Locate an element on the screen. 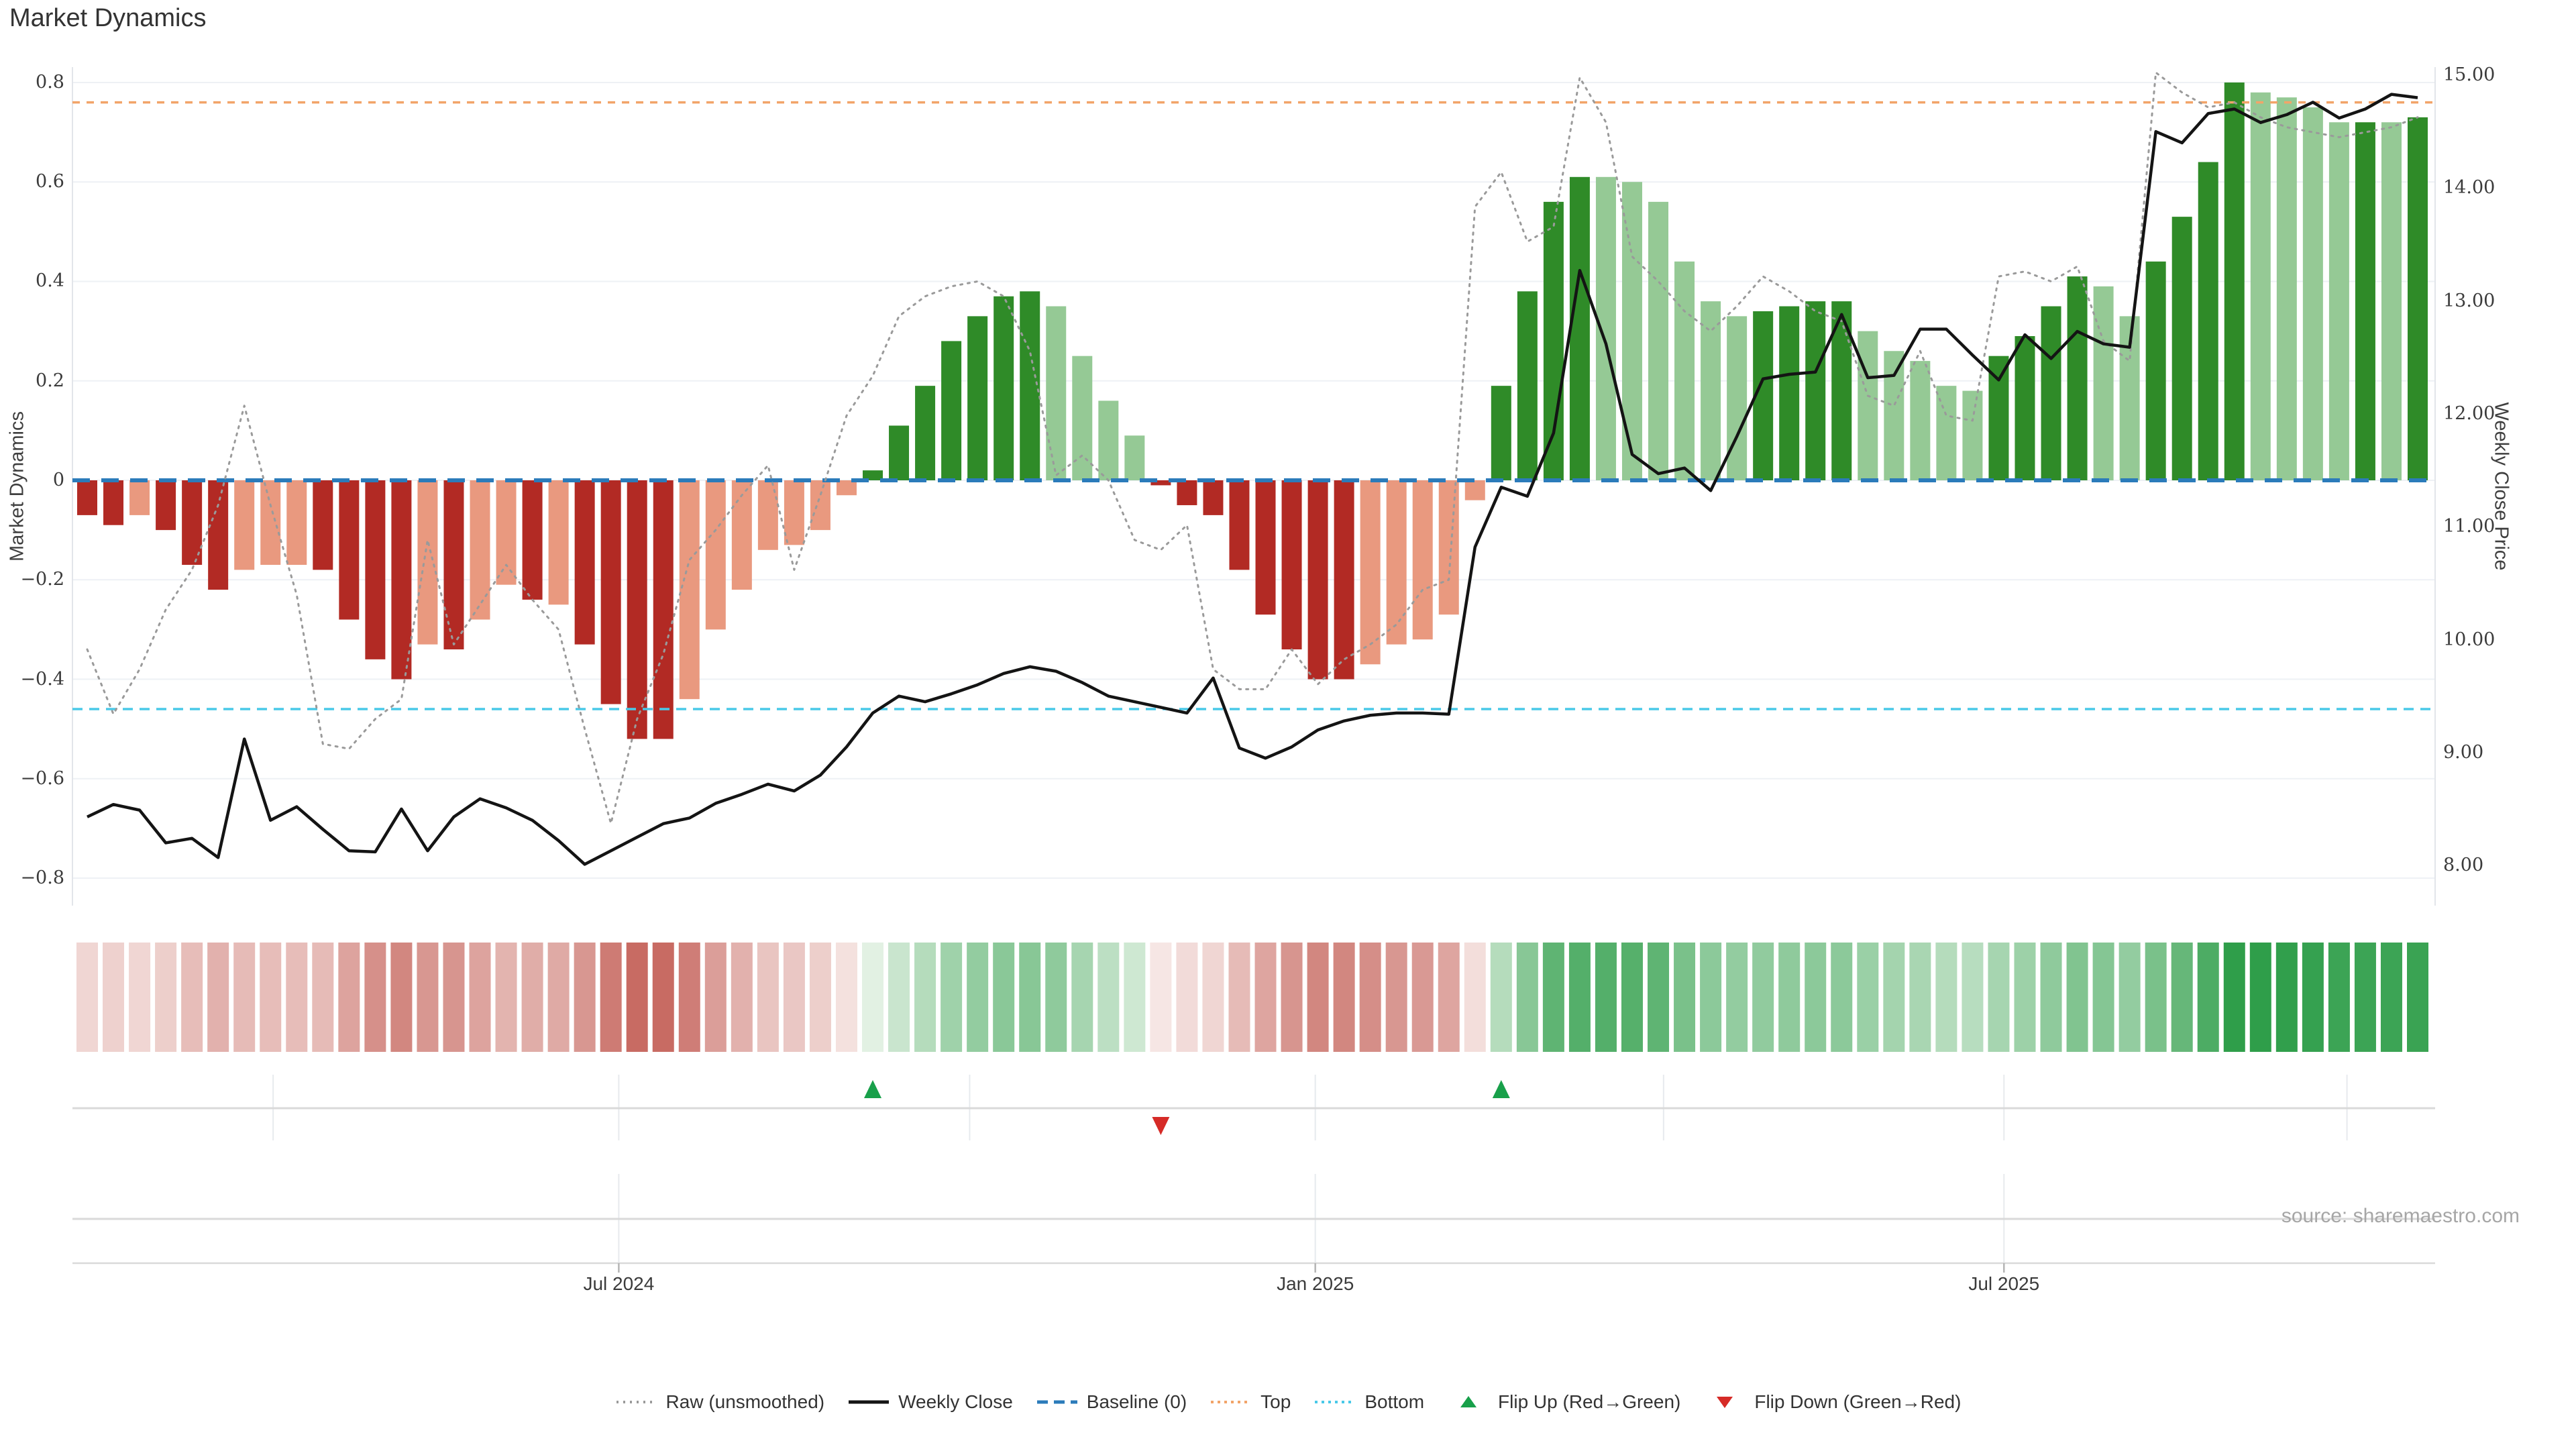 This screenshot has height=1449, width=2576. legend-item-label: Raw (unsmoothed) is located at coordinates (745, 1401).